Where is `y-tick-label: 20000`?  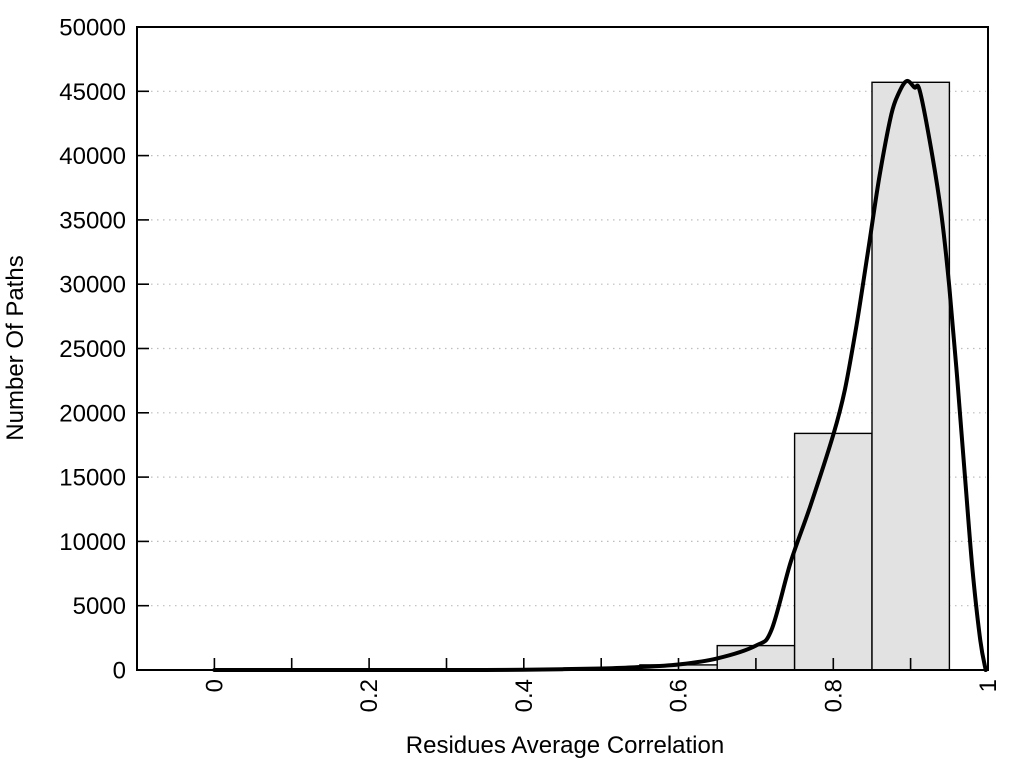 y-tick-label: 20000 is located at coordinates (92, 413).